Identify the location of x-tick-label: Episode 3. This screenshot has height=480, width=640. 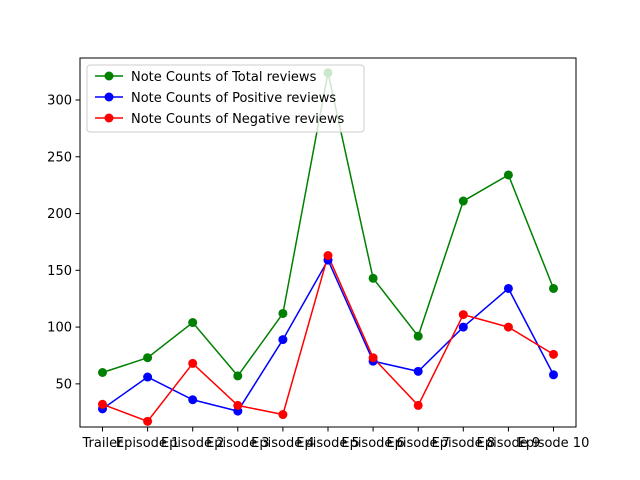
(237, 443).